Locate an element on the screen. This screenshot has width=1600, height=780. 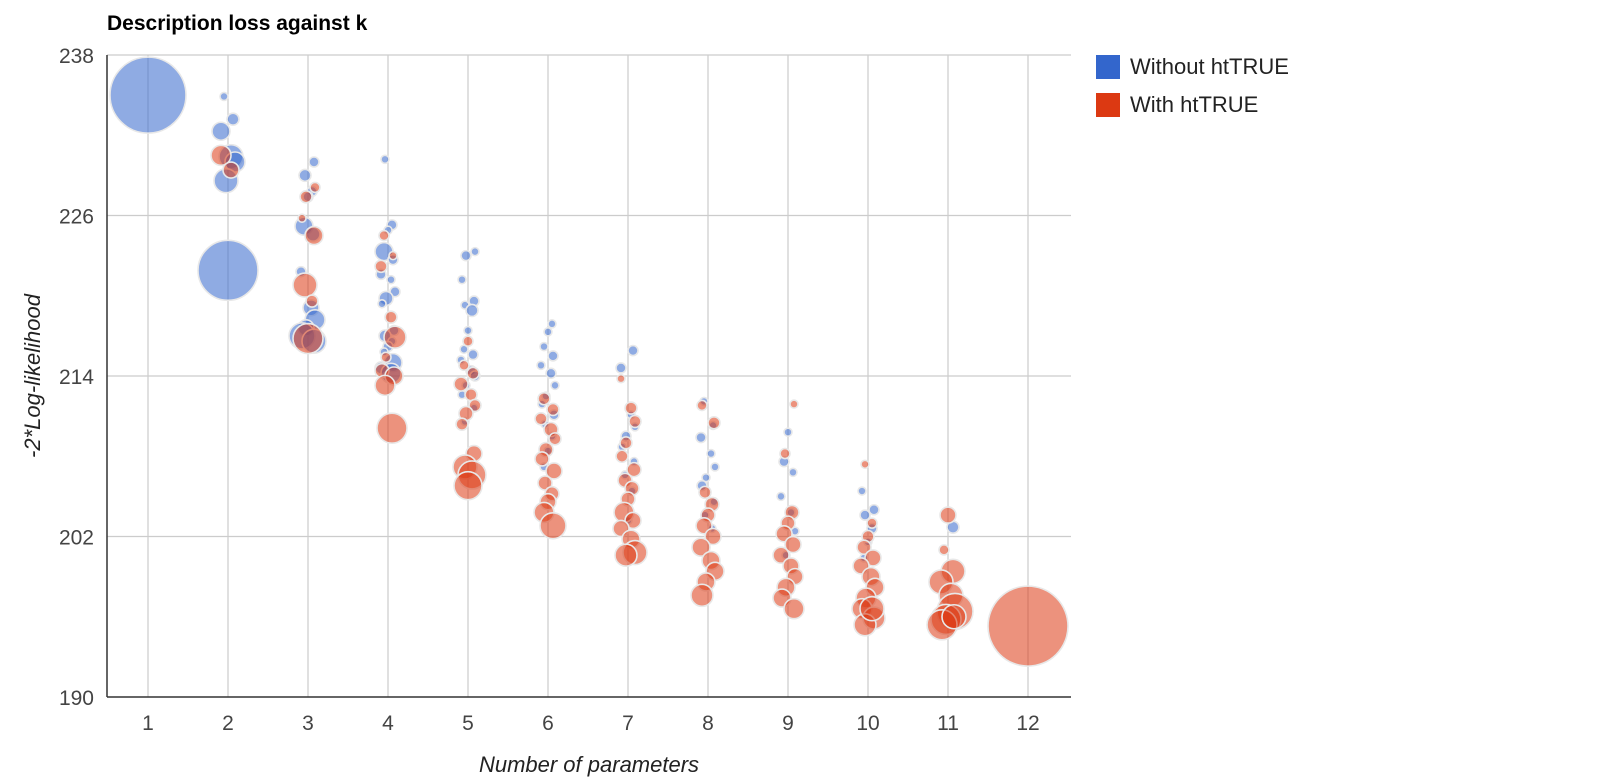
y-tick-label: 214 is located at coordinates (76, 377).